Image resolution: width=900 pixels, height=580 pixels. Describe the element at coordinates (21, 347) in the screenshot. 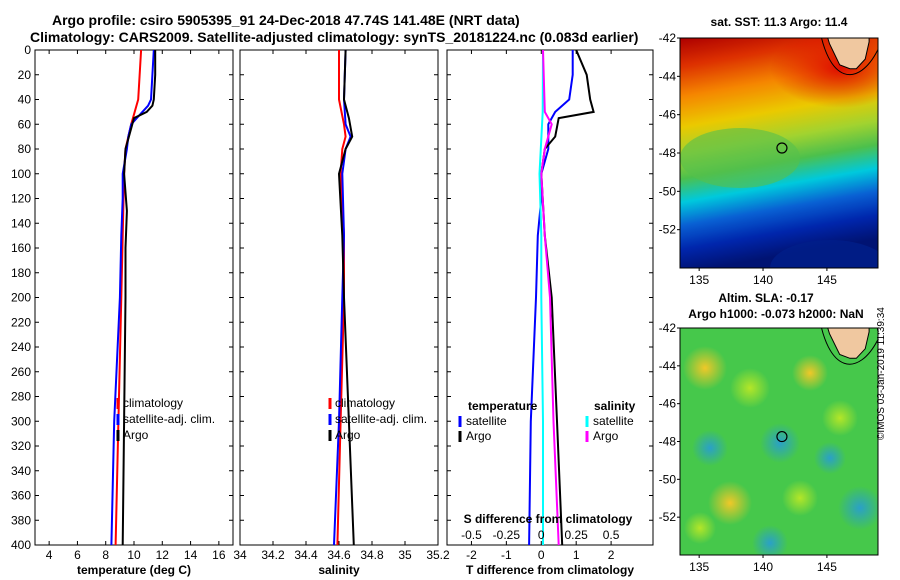

I see `y-tick-label: 240` at that location.